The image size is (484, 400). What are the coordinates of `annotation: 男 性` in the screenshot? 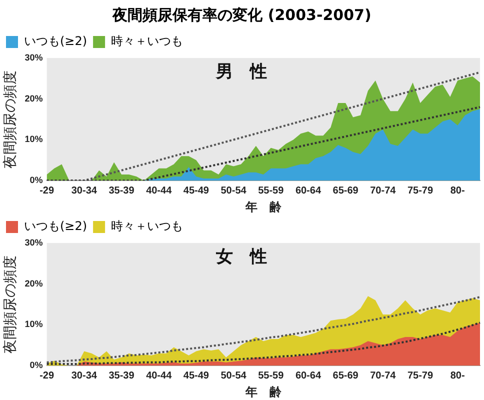 It's located at (241, 72).